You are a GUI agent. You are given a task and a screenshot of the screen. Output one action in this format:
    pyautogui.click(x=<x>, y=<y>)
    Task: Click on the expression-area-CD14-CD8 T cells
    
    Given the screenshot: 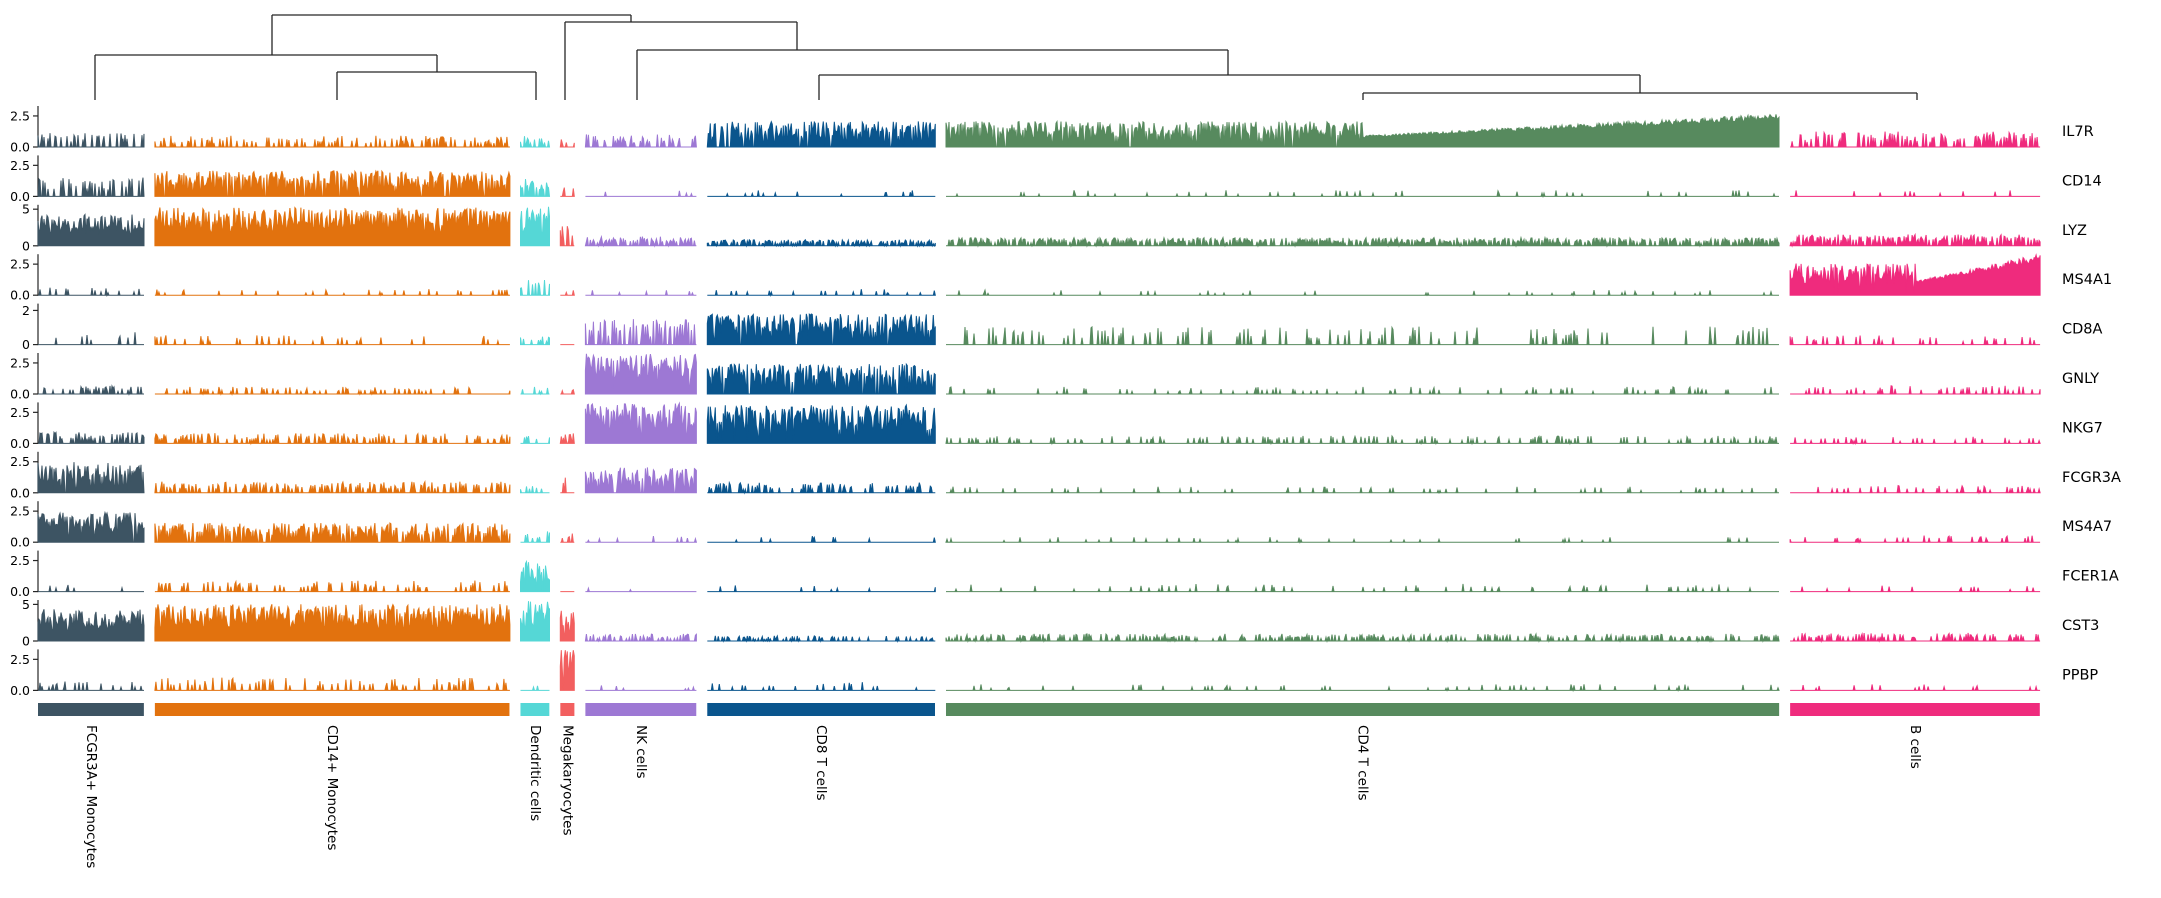 What is the action you would take?
    pyautogui.click(x=821, y=193)
    